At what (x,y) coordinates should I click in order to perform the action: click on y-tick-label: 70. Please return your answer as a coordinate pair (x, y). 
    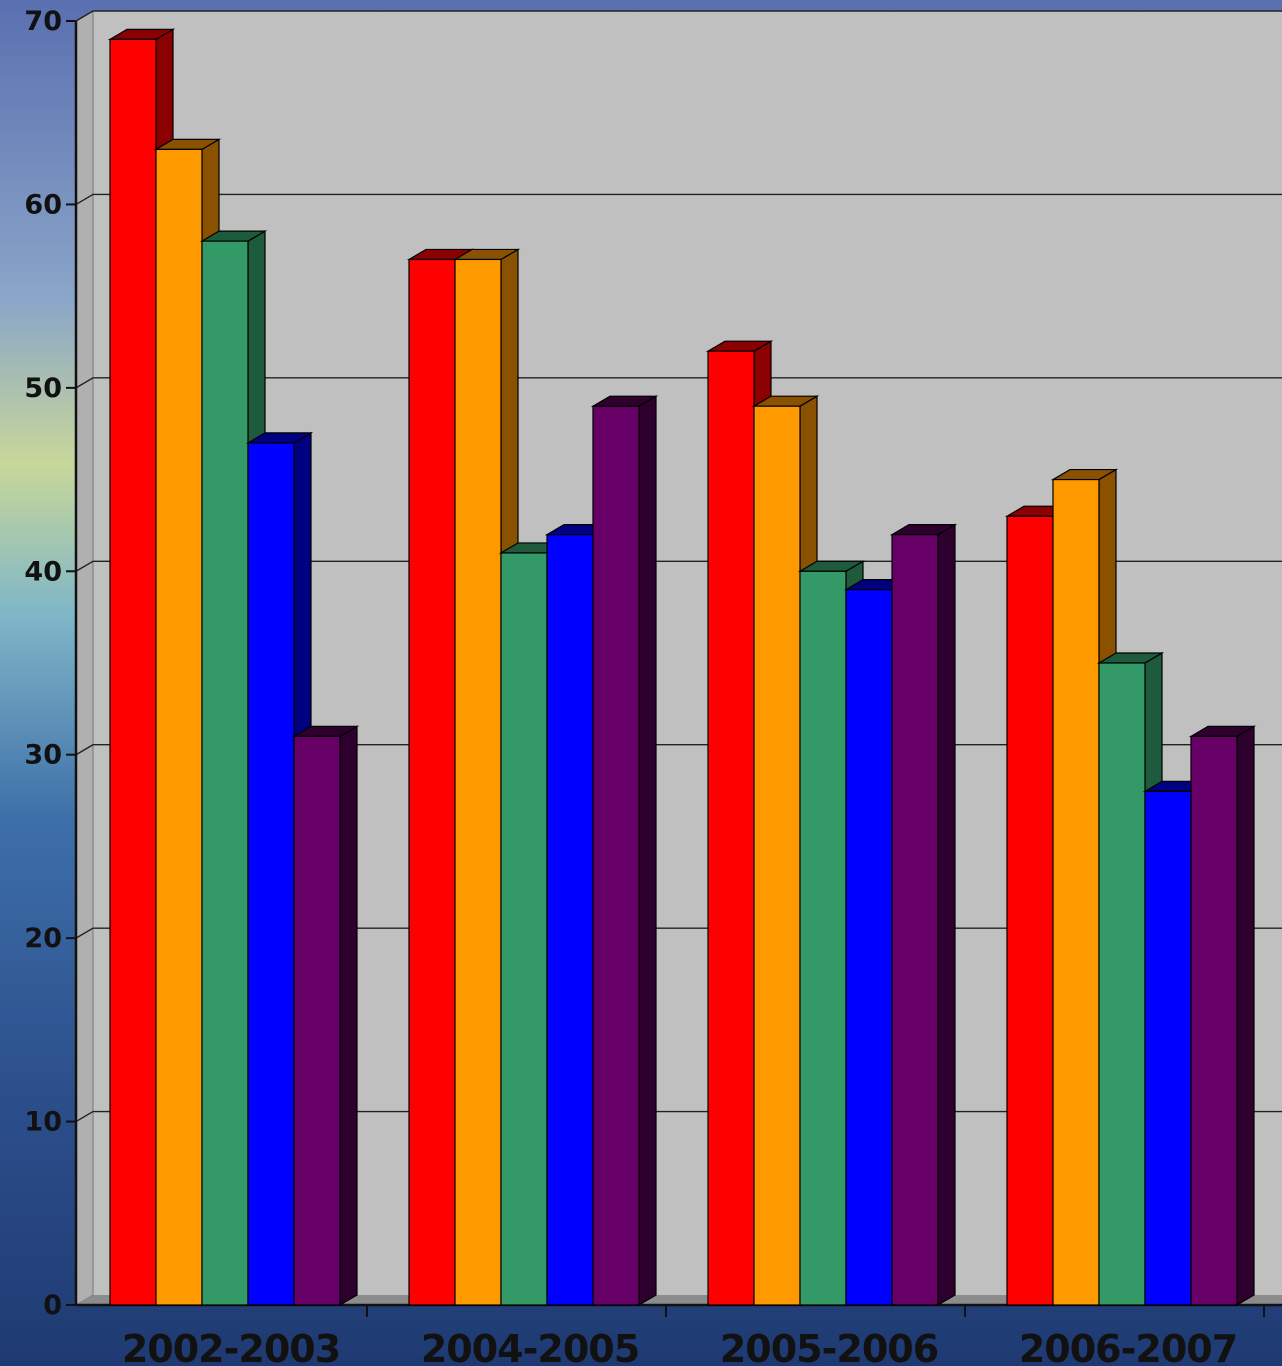
    Looking at the image, I should click on (43, 21).